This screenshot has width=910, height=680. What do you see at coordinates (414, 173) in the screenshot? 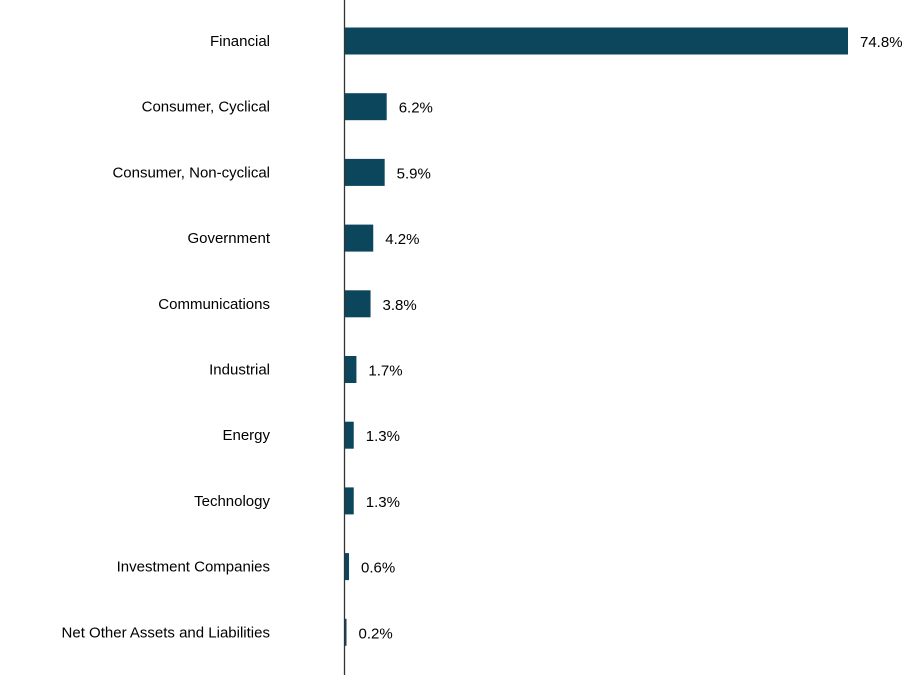
I see `data-label: 5.9%` at bounding box center [414, 173].